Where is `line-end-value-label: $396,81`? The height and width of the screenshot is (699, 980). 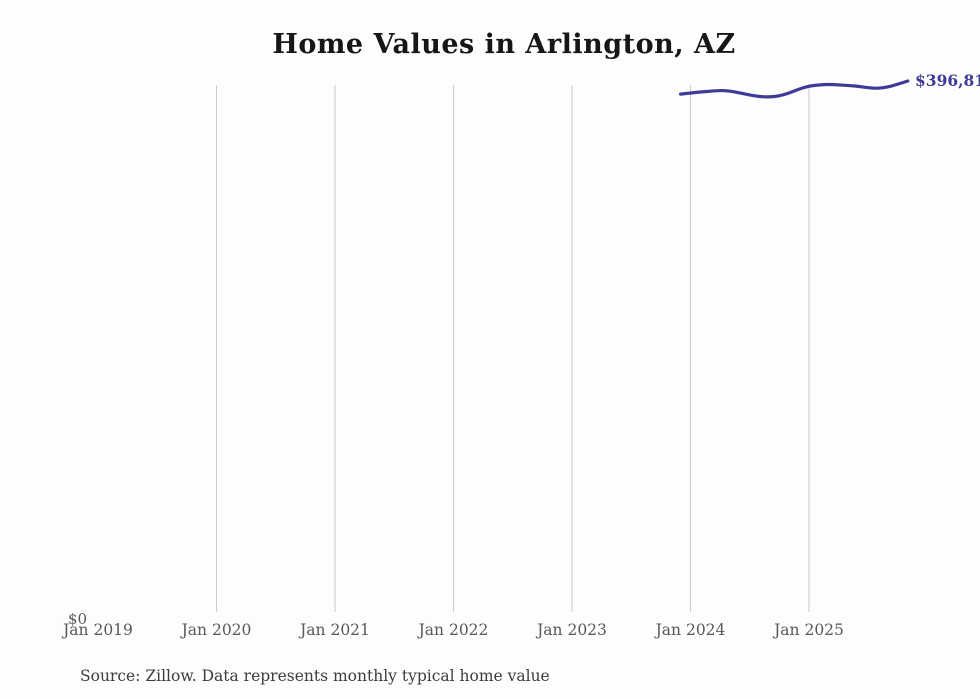 line-end-value-label: $396,81 is located at coordinates (947, 80).